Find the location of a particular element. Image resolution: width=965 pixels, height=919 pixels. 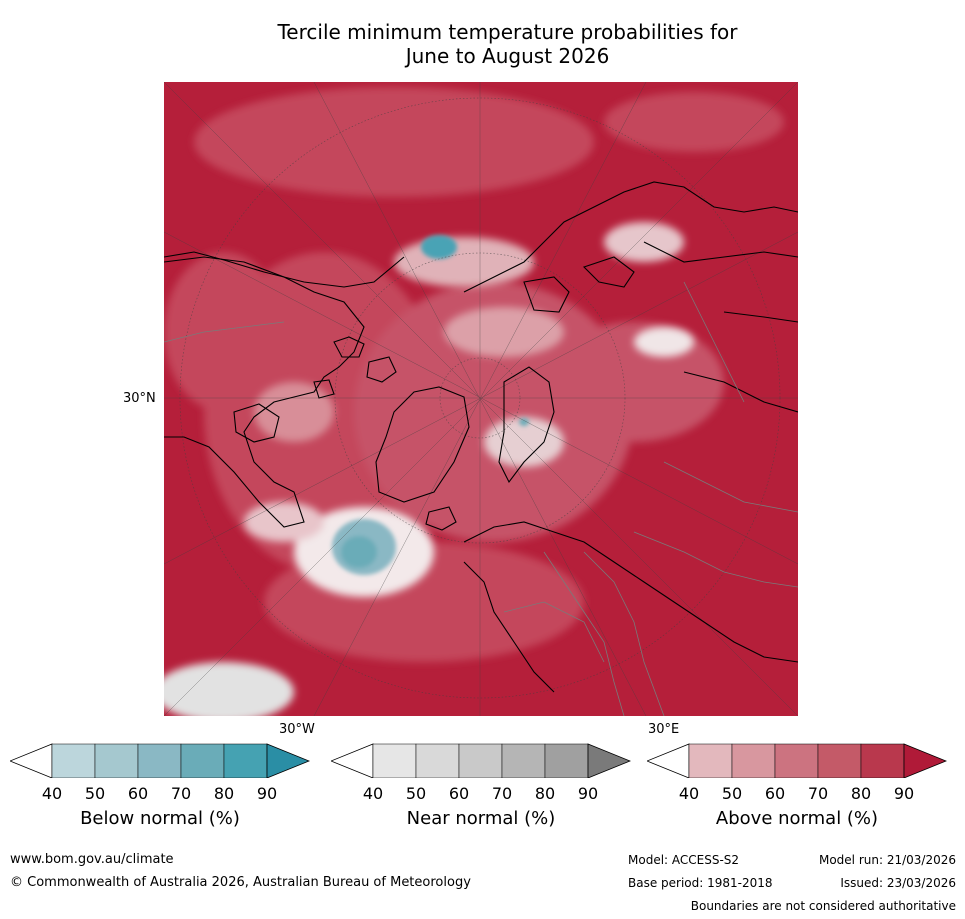

latitude-label-30n: 30°N is located at coordinates (139, 398).